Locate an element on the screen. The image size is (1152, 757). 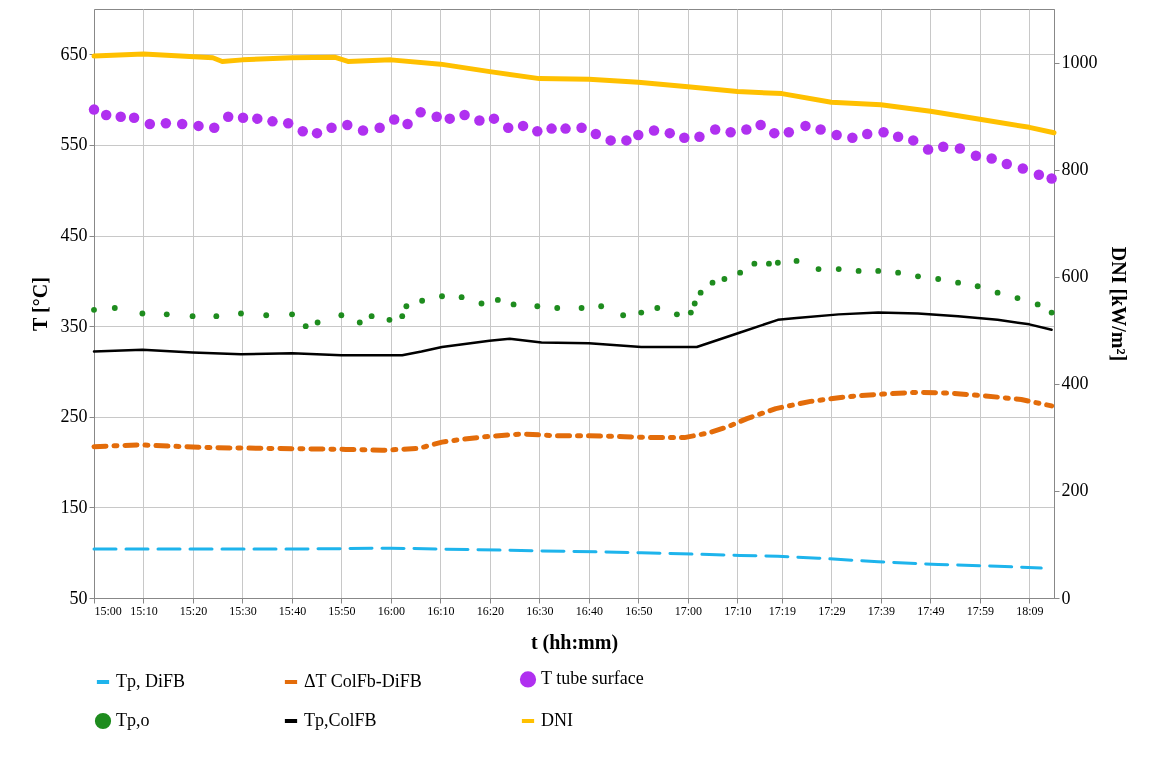
y-tick-label: 50 is located at coordinates (78, 597).